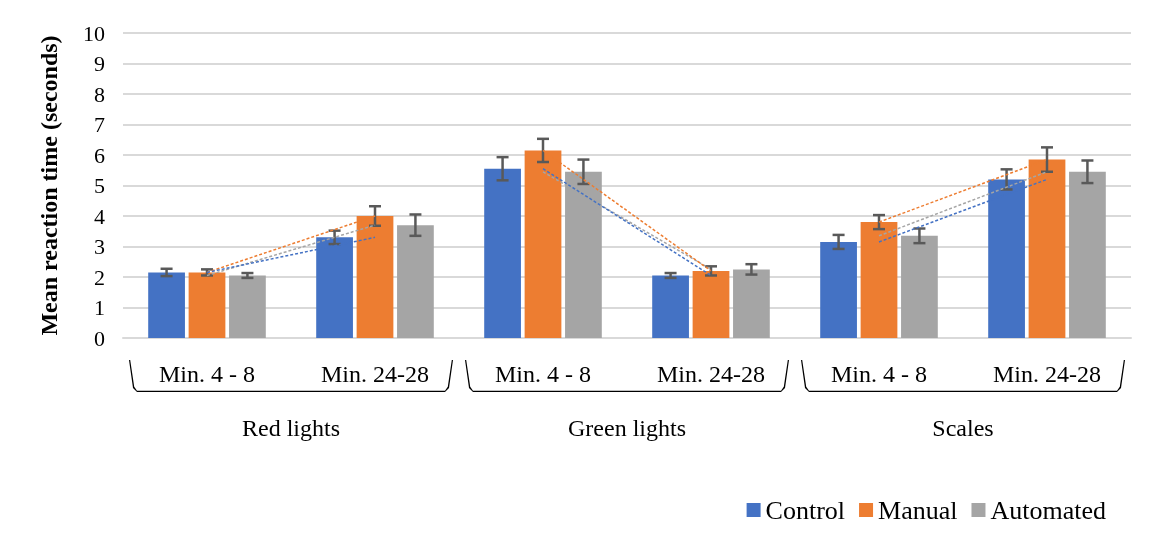 The image size is (1149, 538). What do you see at coordinates (99, 185) in the screenshot?
I see `y-tick-label: 5` at bounding box center [99, 185].